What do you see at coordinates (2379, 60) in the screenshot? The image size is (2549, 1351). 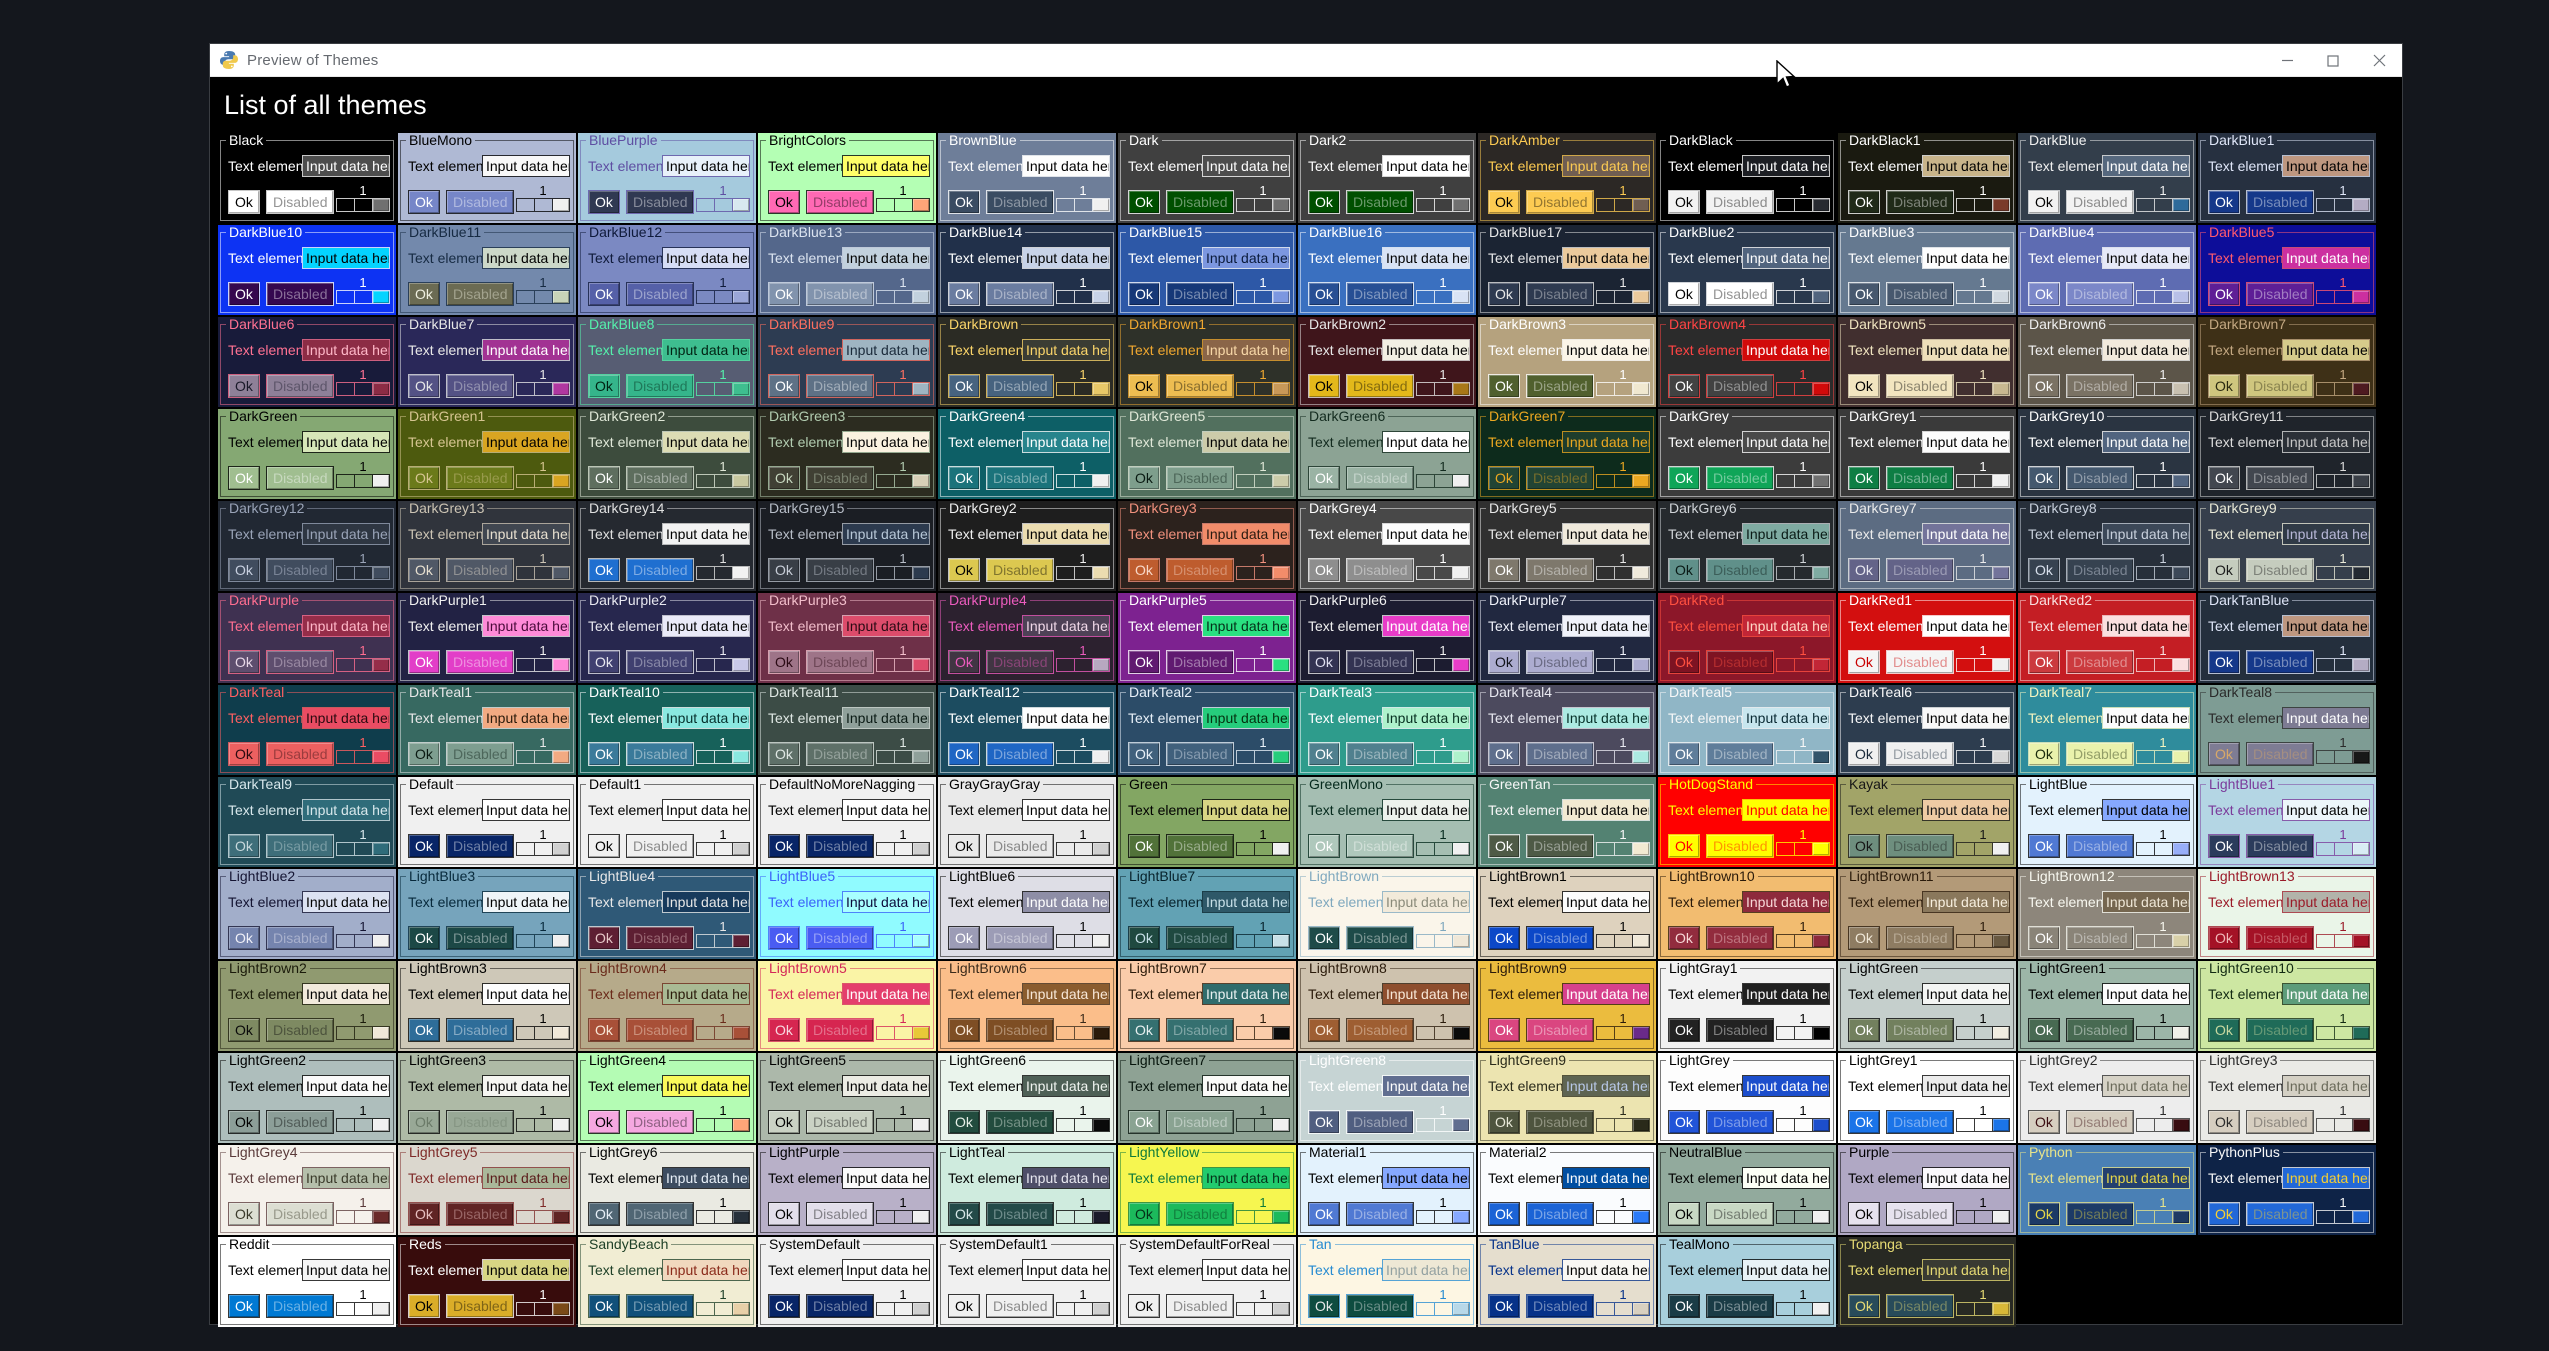 I see `close-button` at bounding box center [2379, 60].